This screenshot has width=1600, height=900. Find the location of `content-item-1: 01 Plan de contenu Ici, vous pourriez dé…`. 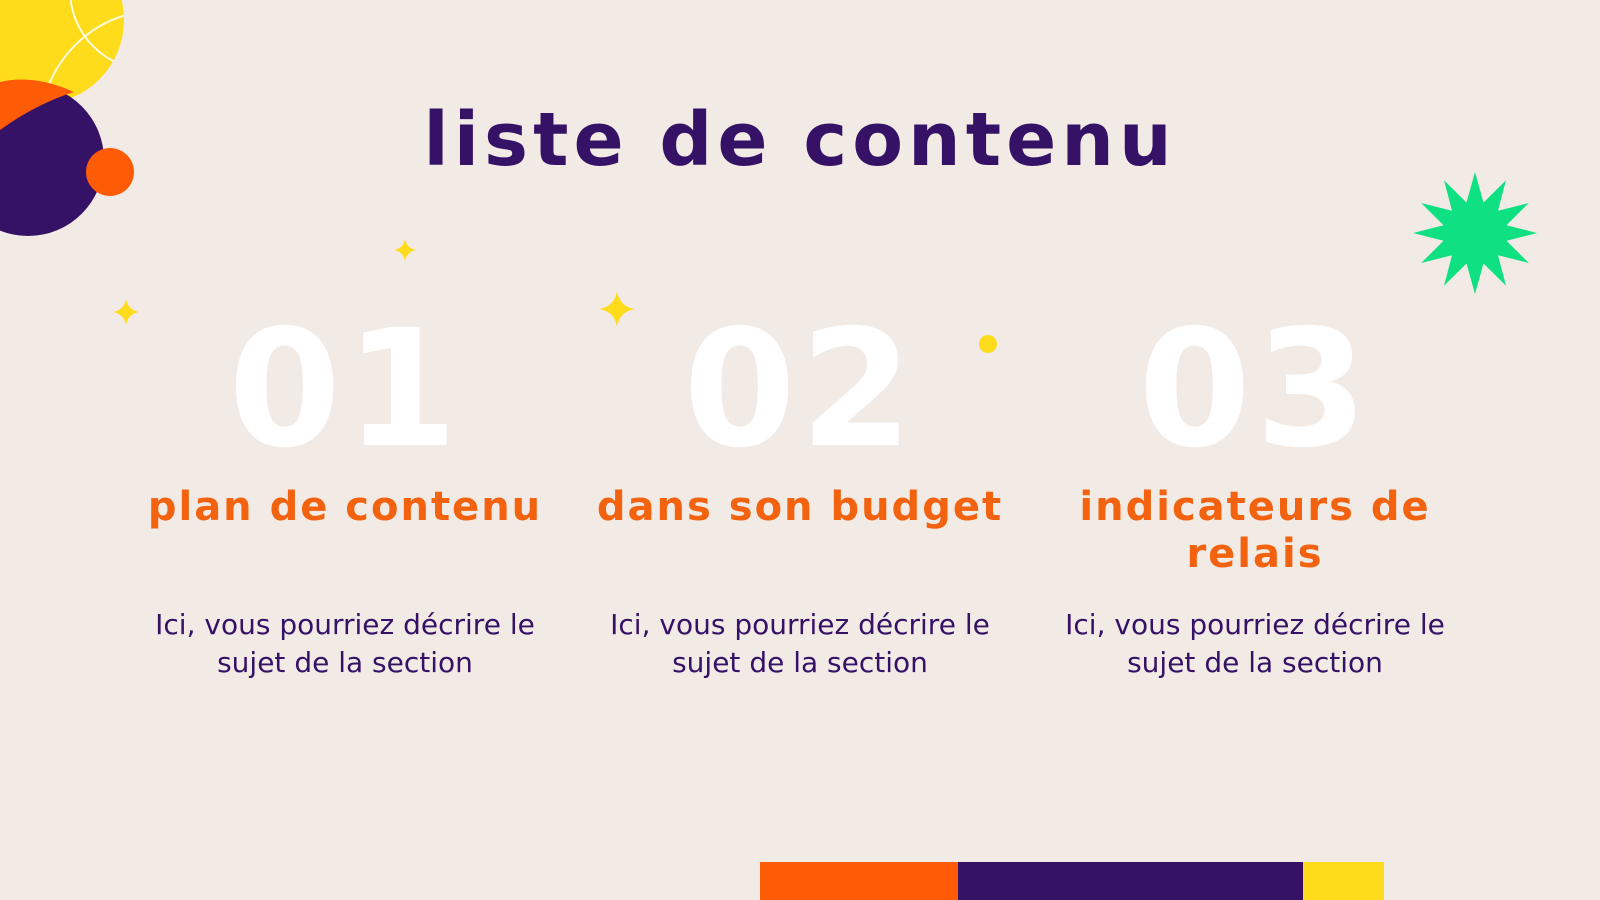

content-item-1: 01 Plan de contenu Ici, vous pourriez dé… is located at coordinates (345, 491).